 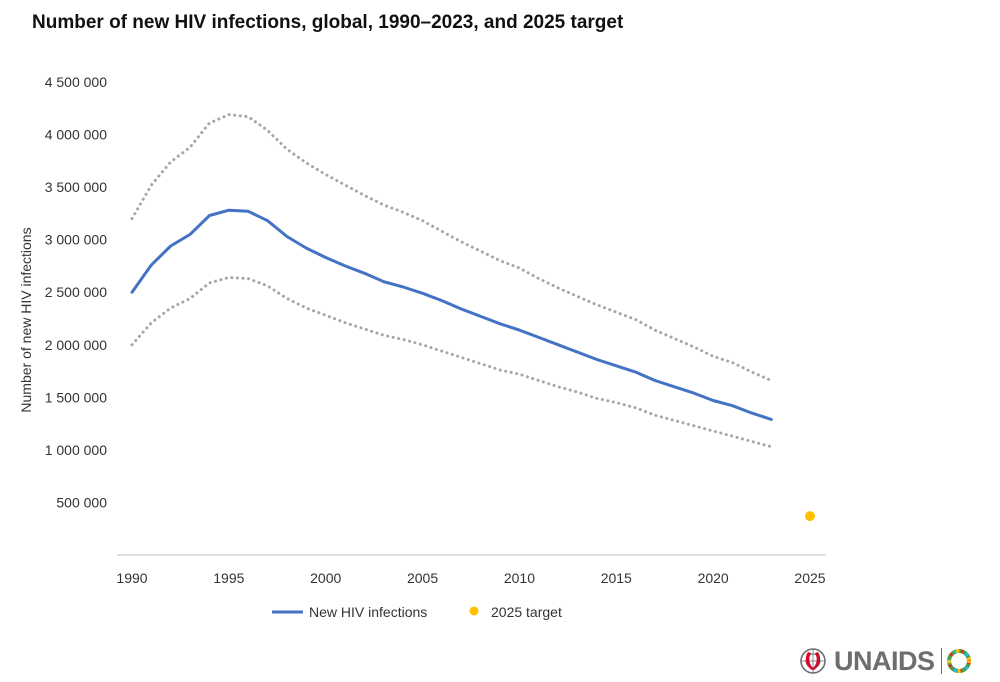 What do you see at coordinates (470, 578) in the screenshot?
I see `x-axis: 1990 1995 2000 2005 2010 2015 2020 2025` at bounding box center [470, 578].